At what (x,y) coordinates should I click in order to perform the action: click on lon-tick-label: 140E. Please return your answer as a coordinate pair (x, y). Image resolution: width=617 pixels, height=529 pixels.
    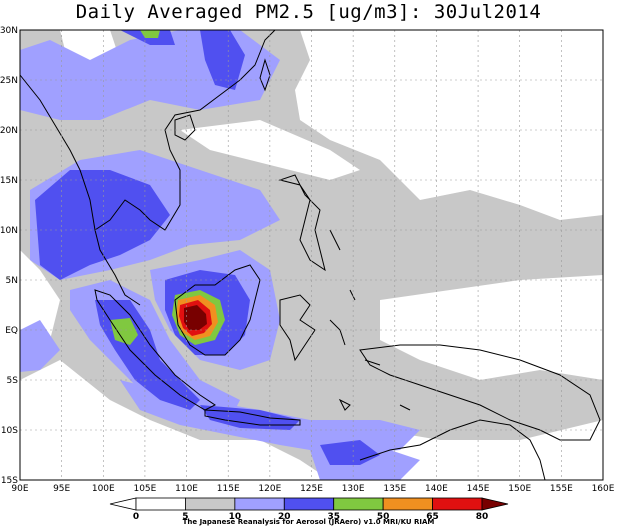
    Looking at the image, I should click on (436, 489).